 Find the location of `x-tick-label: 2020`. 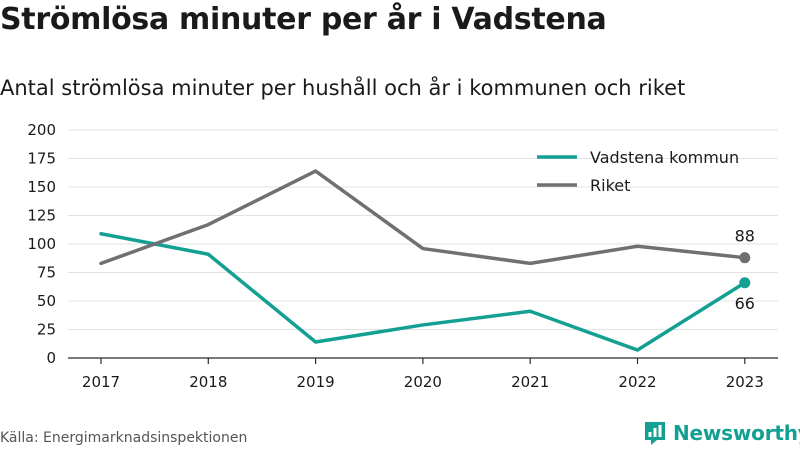

x-tick-label: 2020 is located at coordinates (423, 382).